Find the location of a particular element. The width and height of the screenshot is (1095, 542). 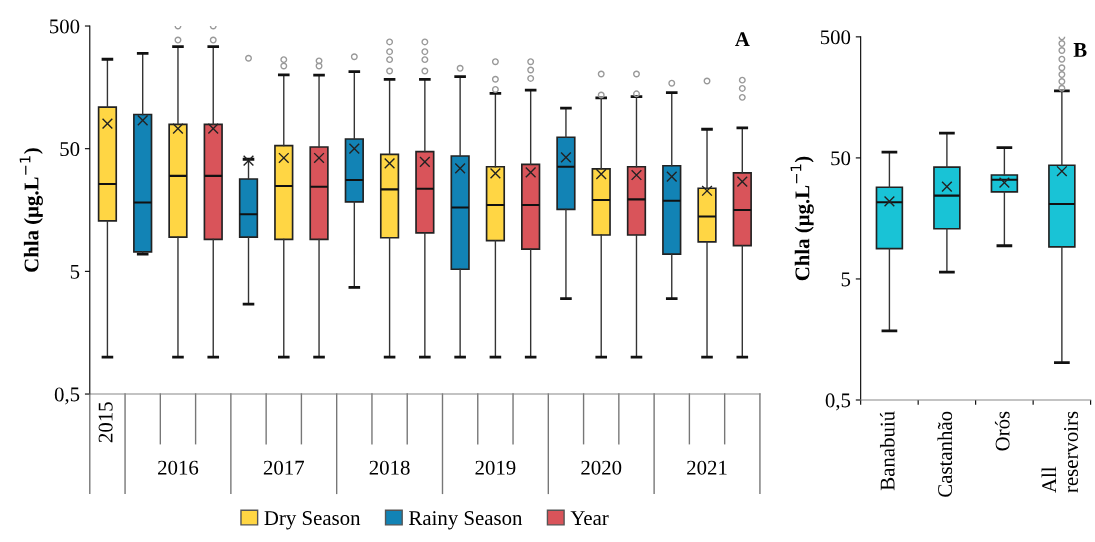

x-tick-label: Orós is located at coordinates (1002, 431).